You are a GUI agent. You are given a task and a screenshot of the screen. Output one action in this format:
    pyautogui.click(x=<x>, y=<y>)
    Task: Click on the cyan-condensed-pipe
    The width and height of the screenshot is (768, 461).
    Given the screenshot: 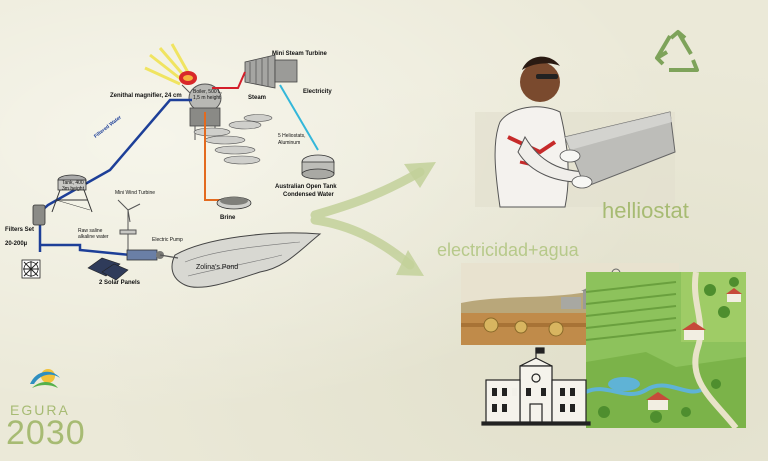 What is the action you would take?
    pyautogui.click(x=299, y=117)
    